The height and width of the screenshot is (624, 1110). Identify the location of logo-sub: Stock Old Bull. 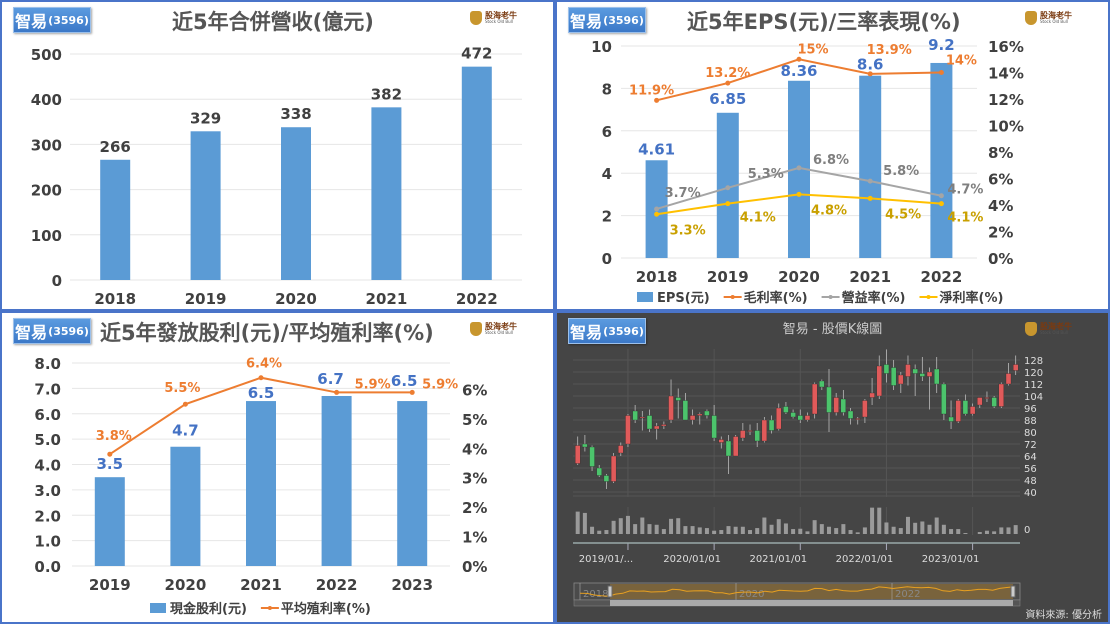
(1054, 332).